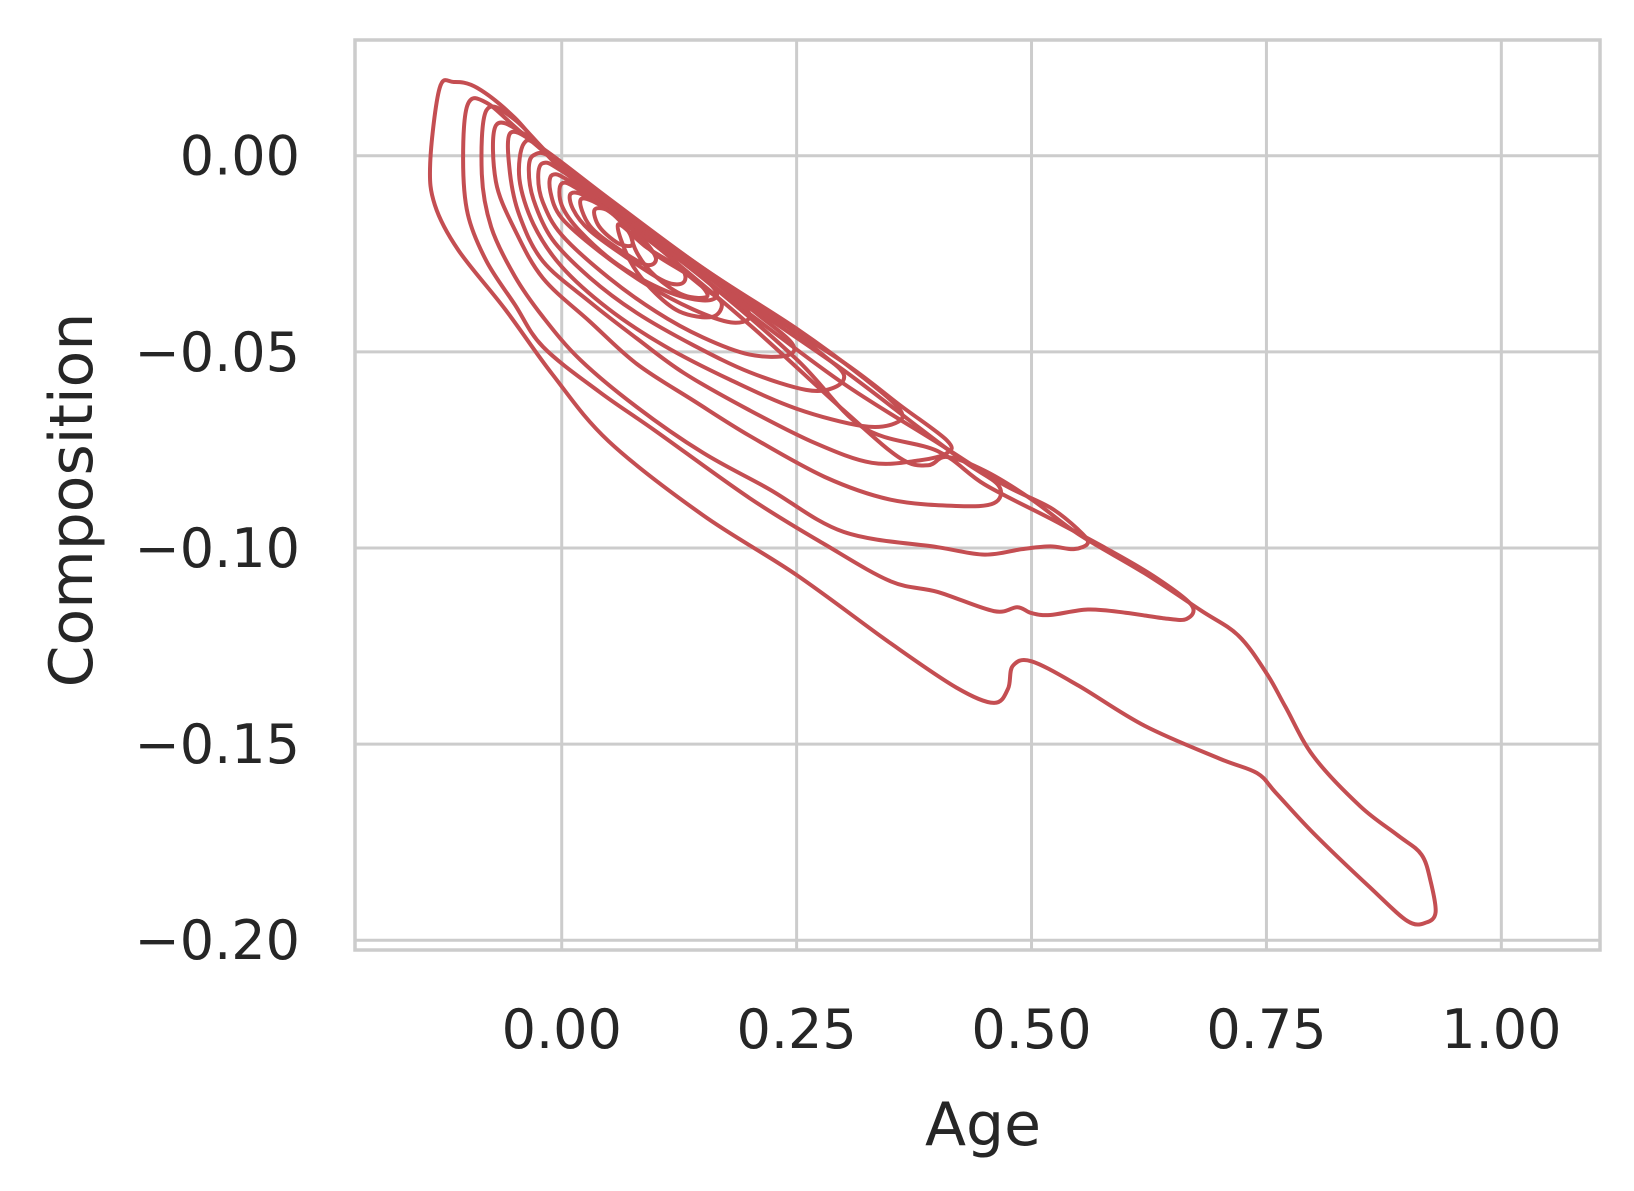 The height and width of the screenshot is (1191, 1634). I want to click on x-tick-label: 0.50, so click(1031, 1029).